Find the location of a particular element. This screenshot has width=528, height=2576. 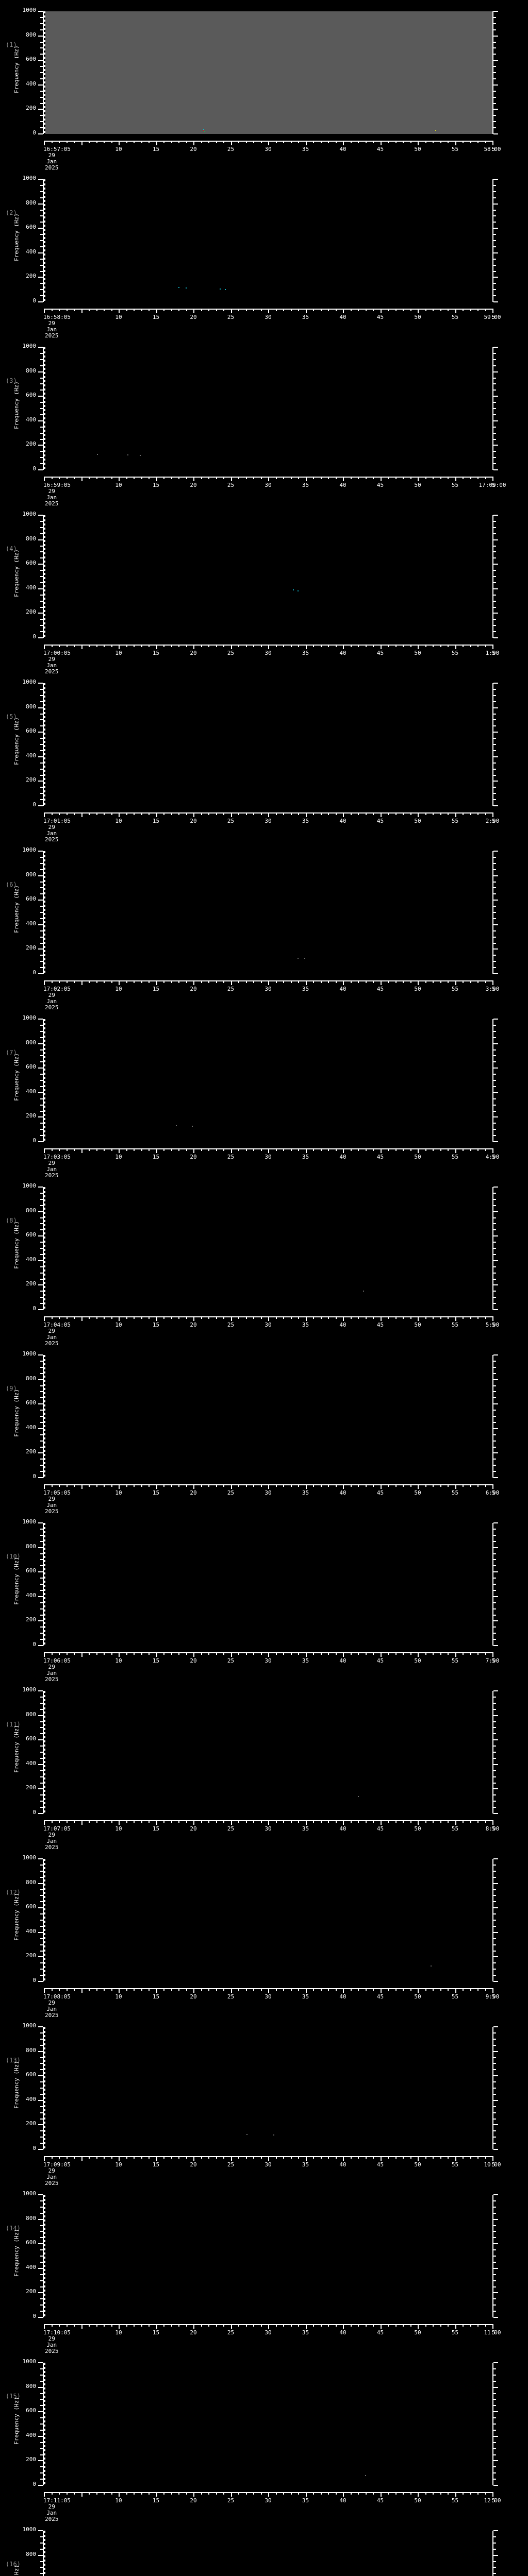

x-tick-label: 20 is located at coordinates (194, 317).